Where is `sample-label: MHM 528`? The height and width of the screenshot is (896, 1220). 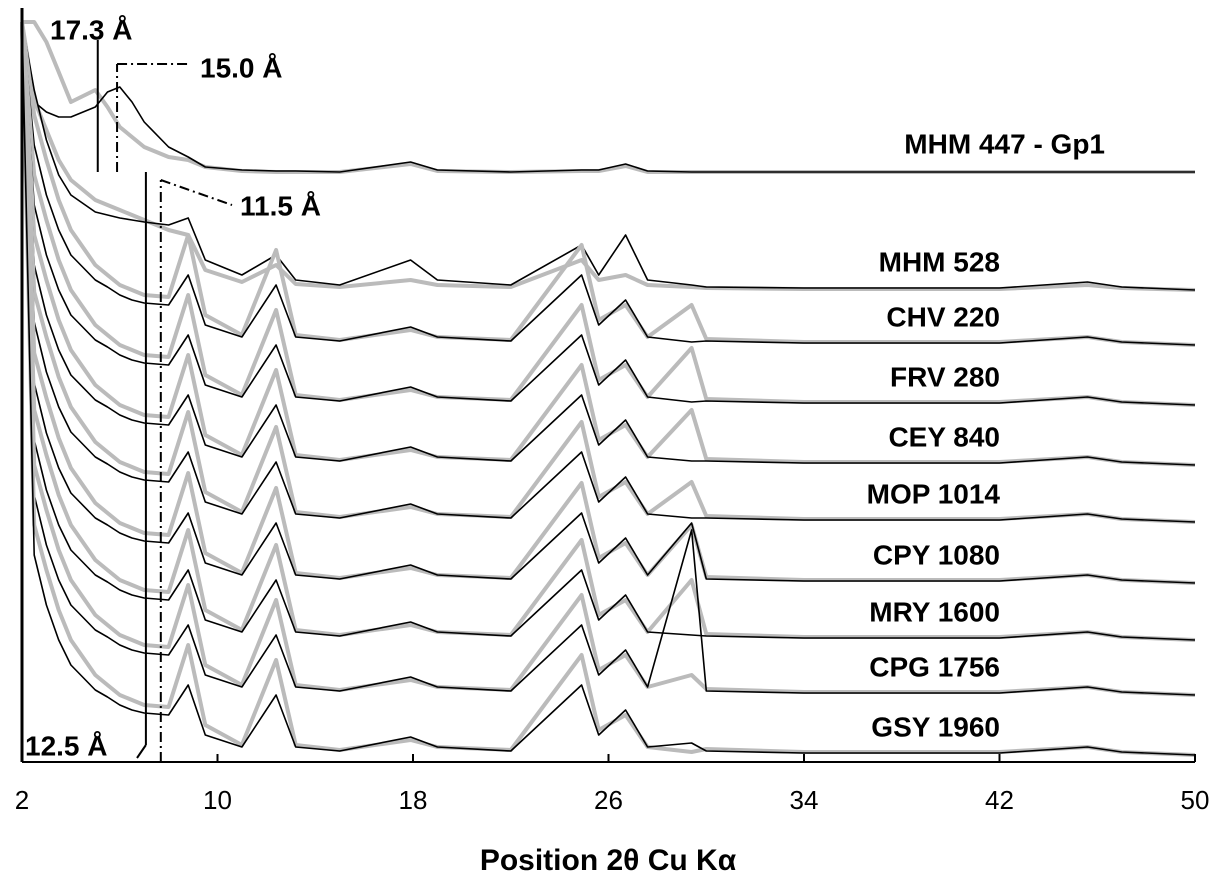
sample-label: MHM 528 is located at coordinates (939, 261).